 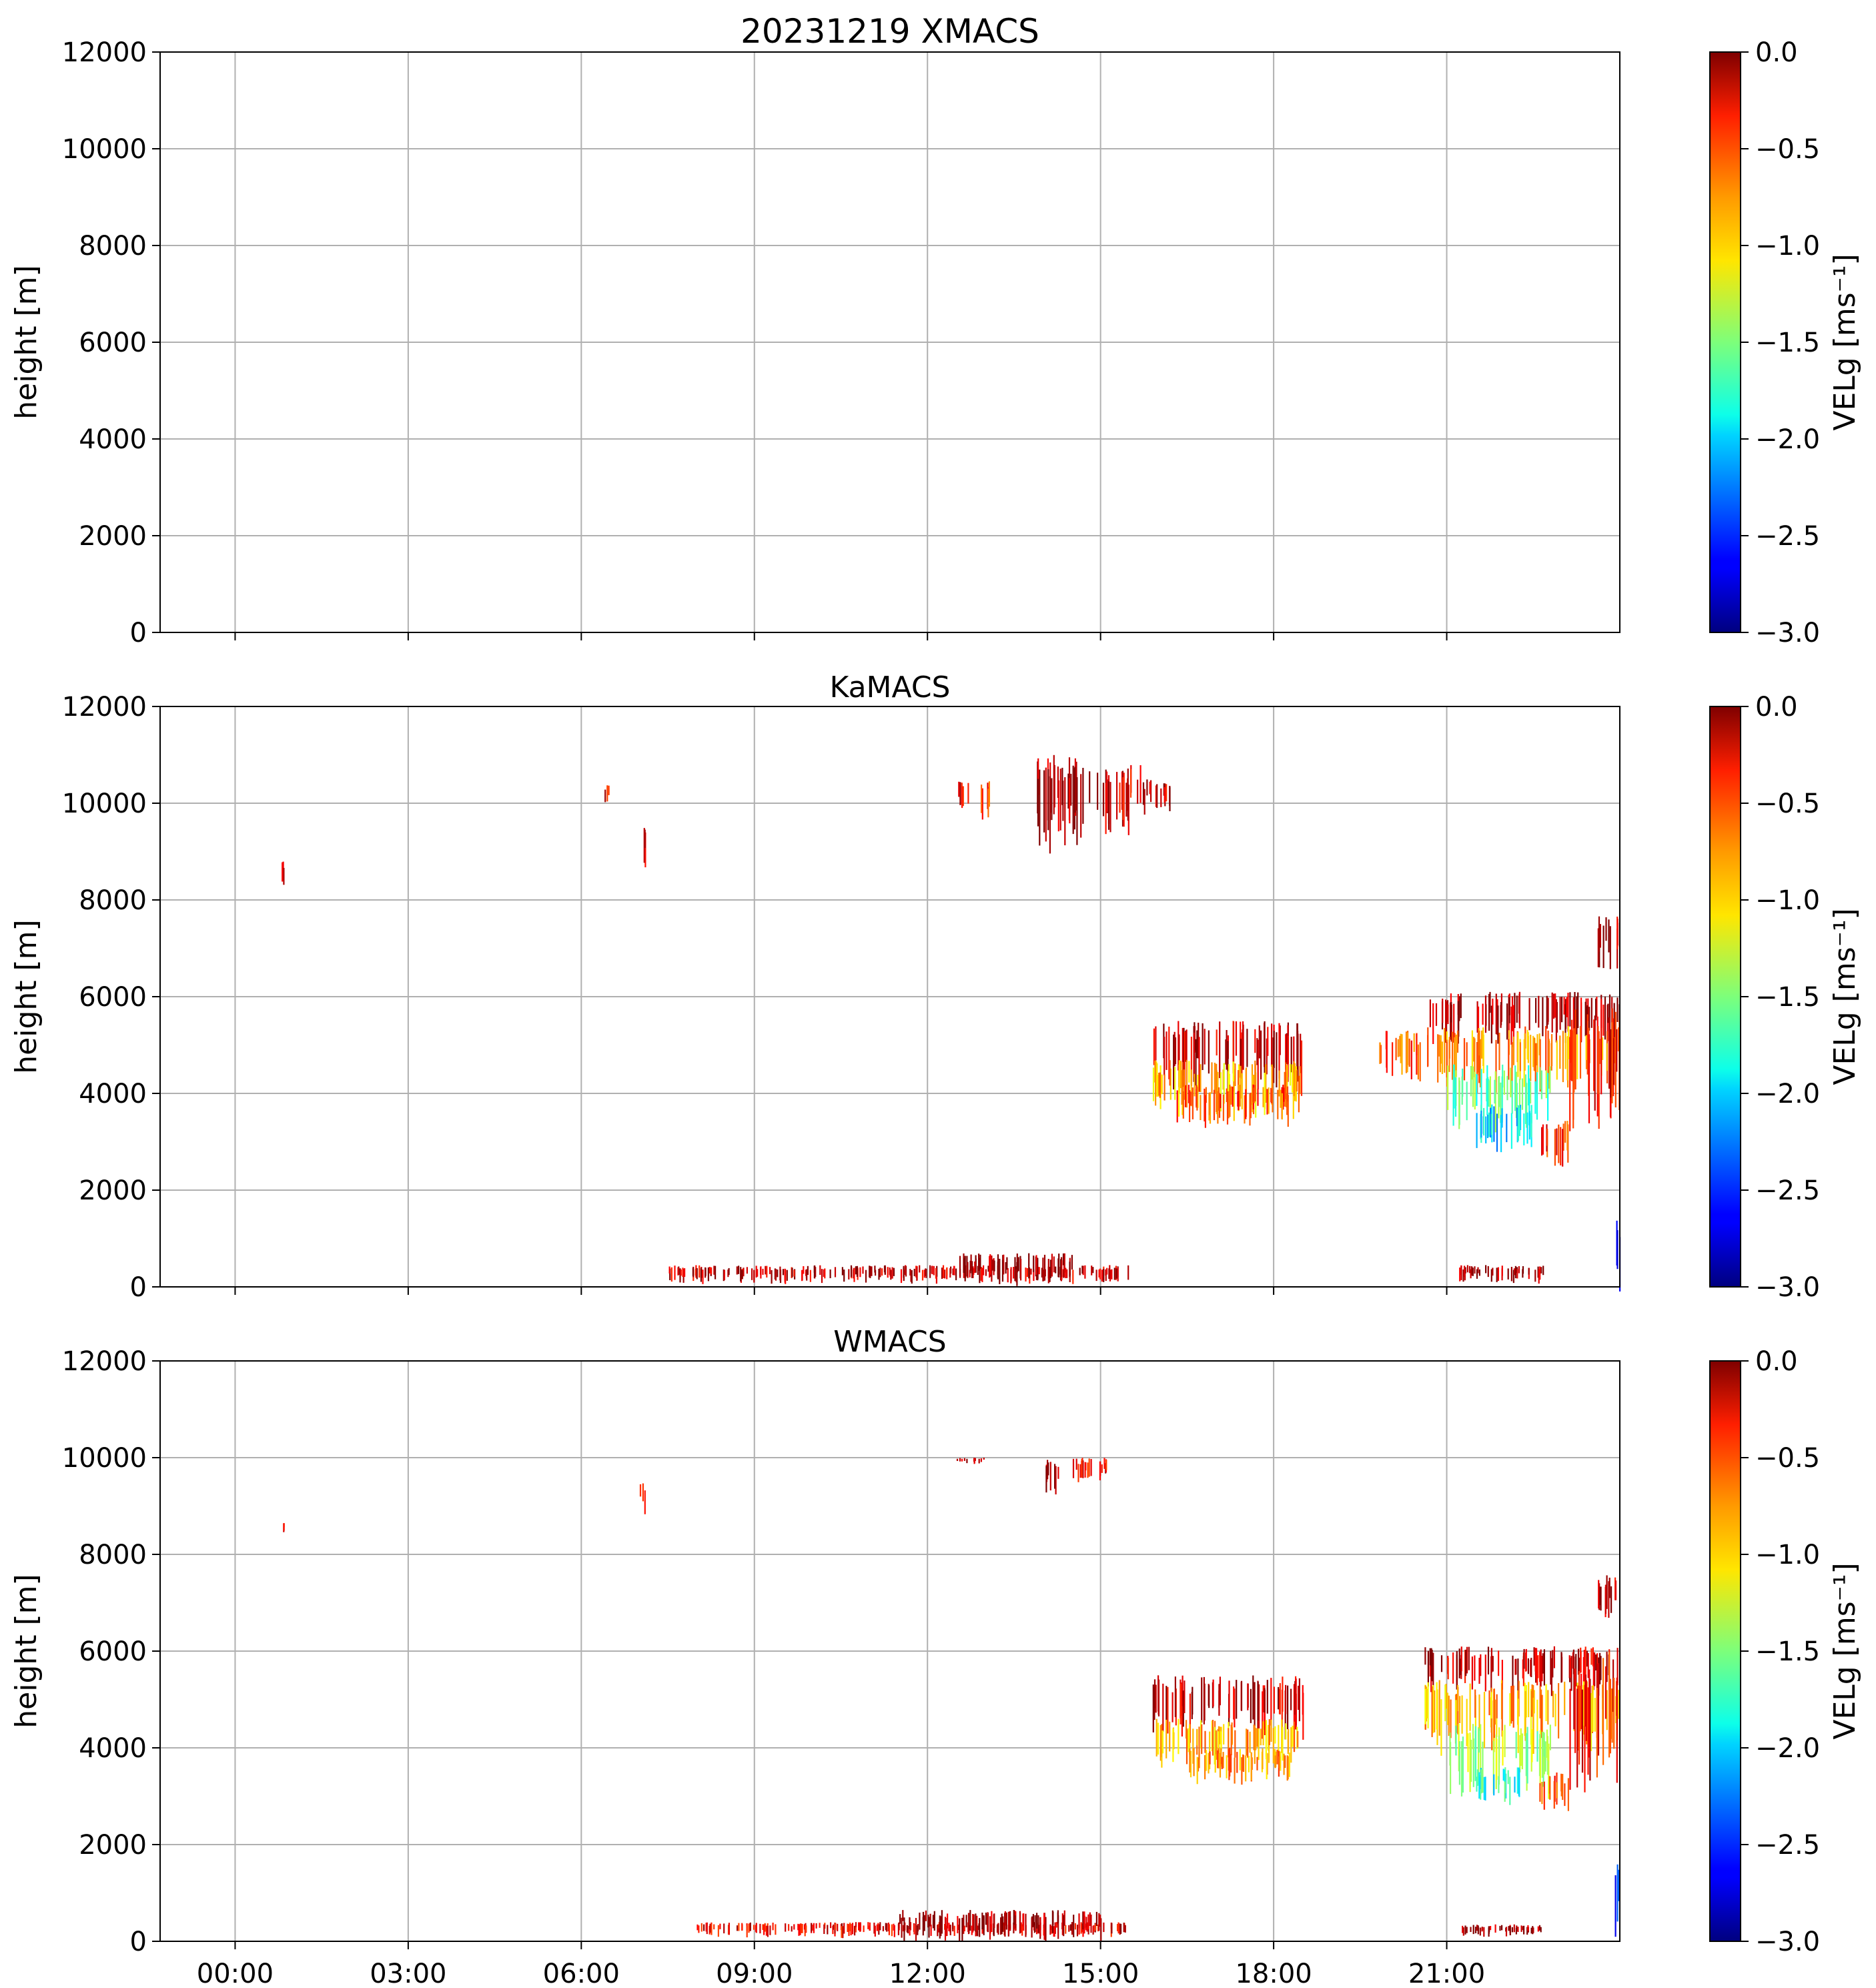 I want to click on data-region, so click(x=1554, y=1792).